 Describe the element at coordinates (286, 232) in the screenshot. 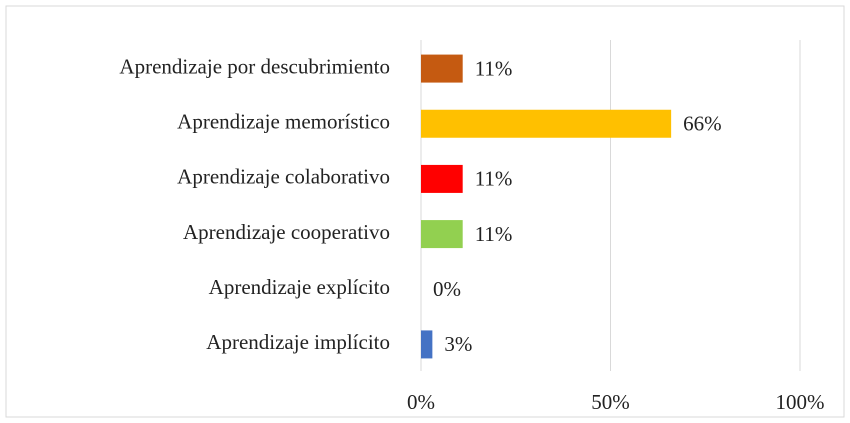

I see `y-tick-label: Aprendizaje cooperativo` at that location.